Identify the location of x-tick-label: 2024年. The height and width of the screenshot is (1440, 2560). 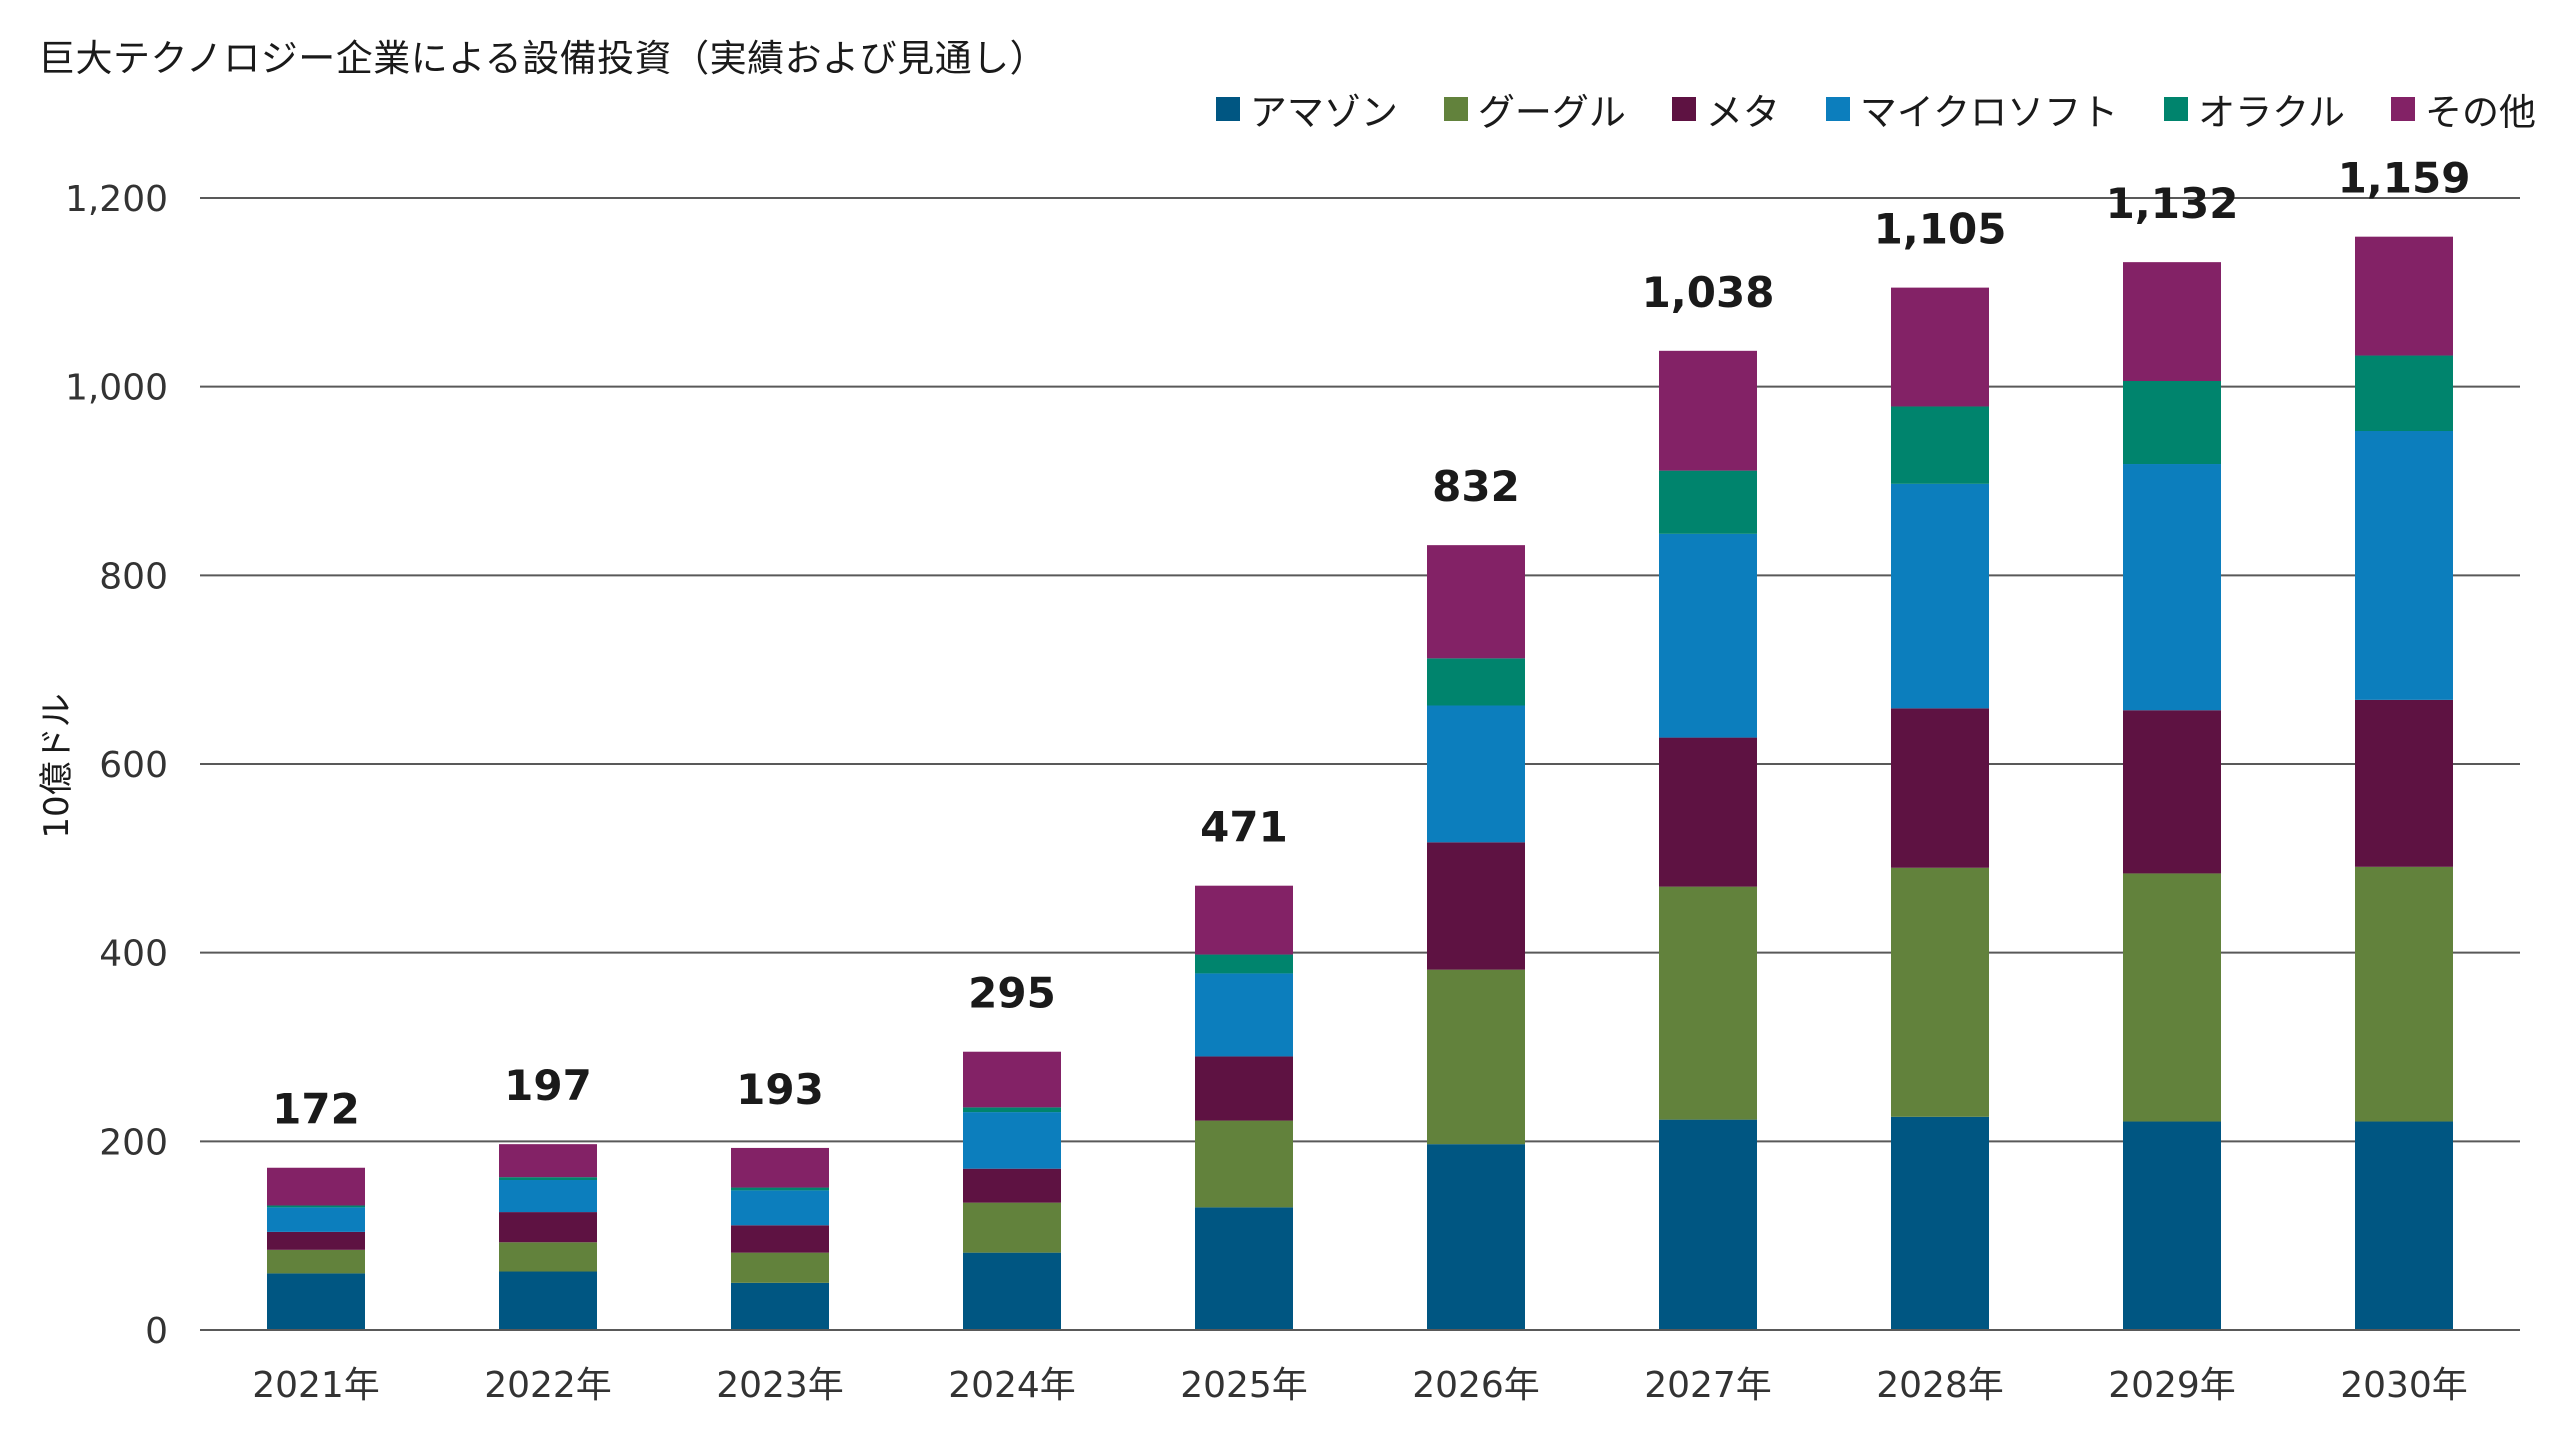
(1012, 1385).